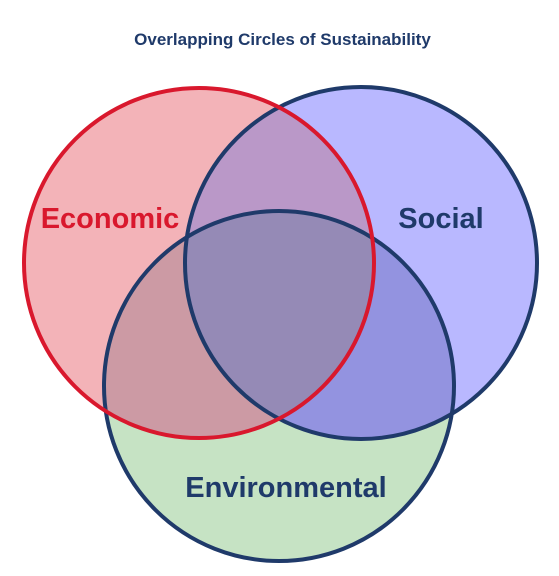 The width and height of the screenshot is (559, 576). I want to click on center-overlap, so click(279, 324).